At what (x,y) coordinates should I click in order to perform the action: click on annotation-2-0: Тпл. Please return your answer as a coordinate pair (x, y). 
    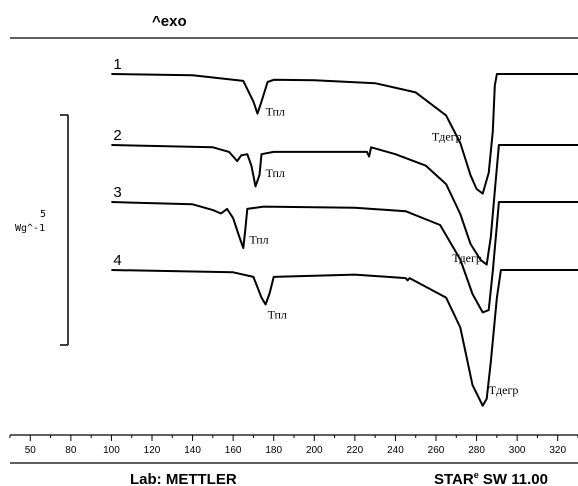
    Looking at the image, I should click on (275, 173).